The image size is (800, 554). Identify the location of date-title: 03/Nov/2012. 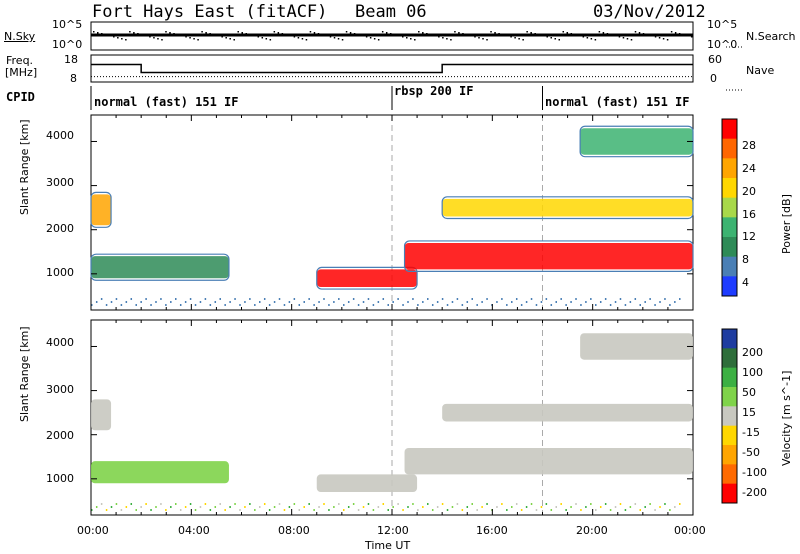
(649, 12).